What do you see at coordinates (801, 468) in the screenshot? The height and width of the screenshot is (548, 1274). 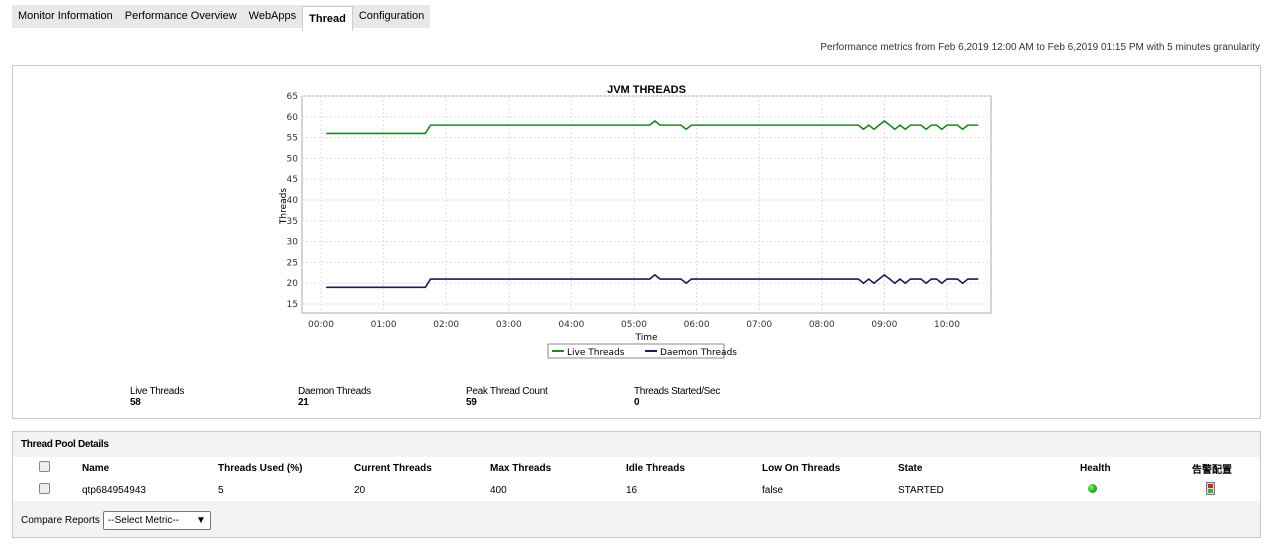 I see `col-low-on-threads: Low On Threads` at bounding box center [801, 468].